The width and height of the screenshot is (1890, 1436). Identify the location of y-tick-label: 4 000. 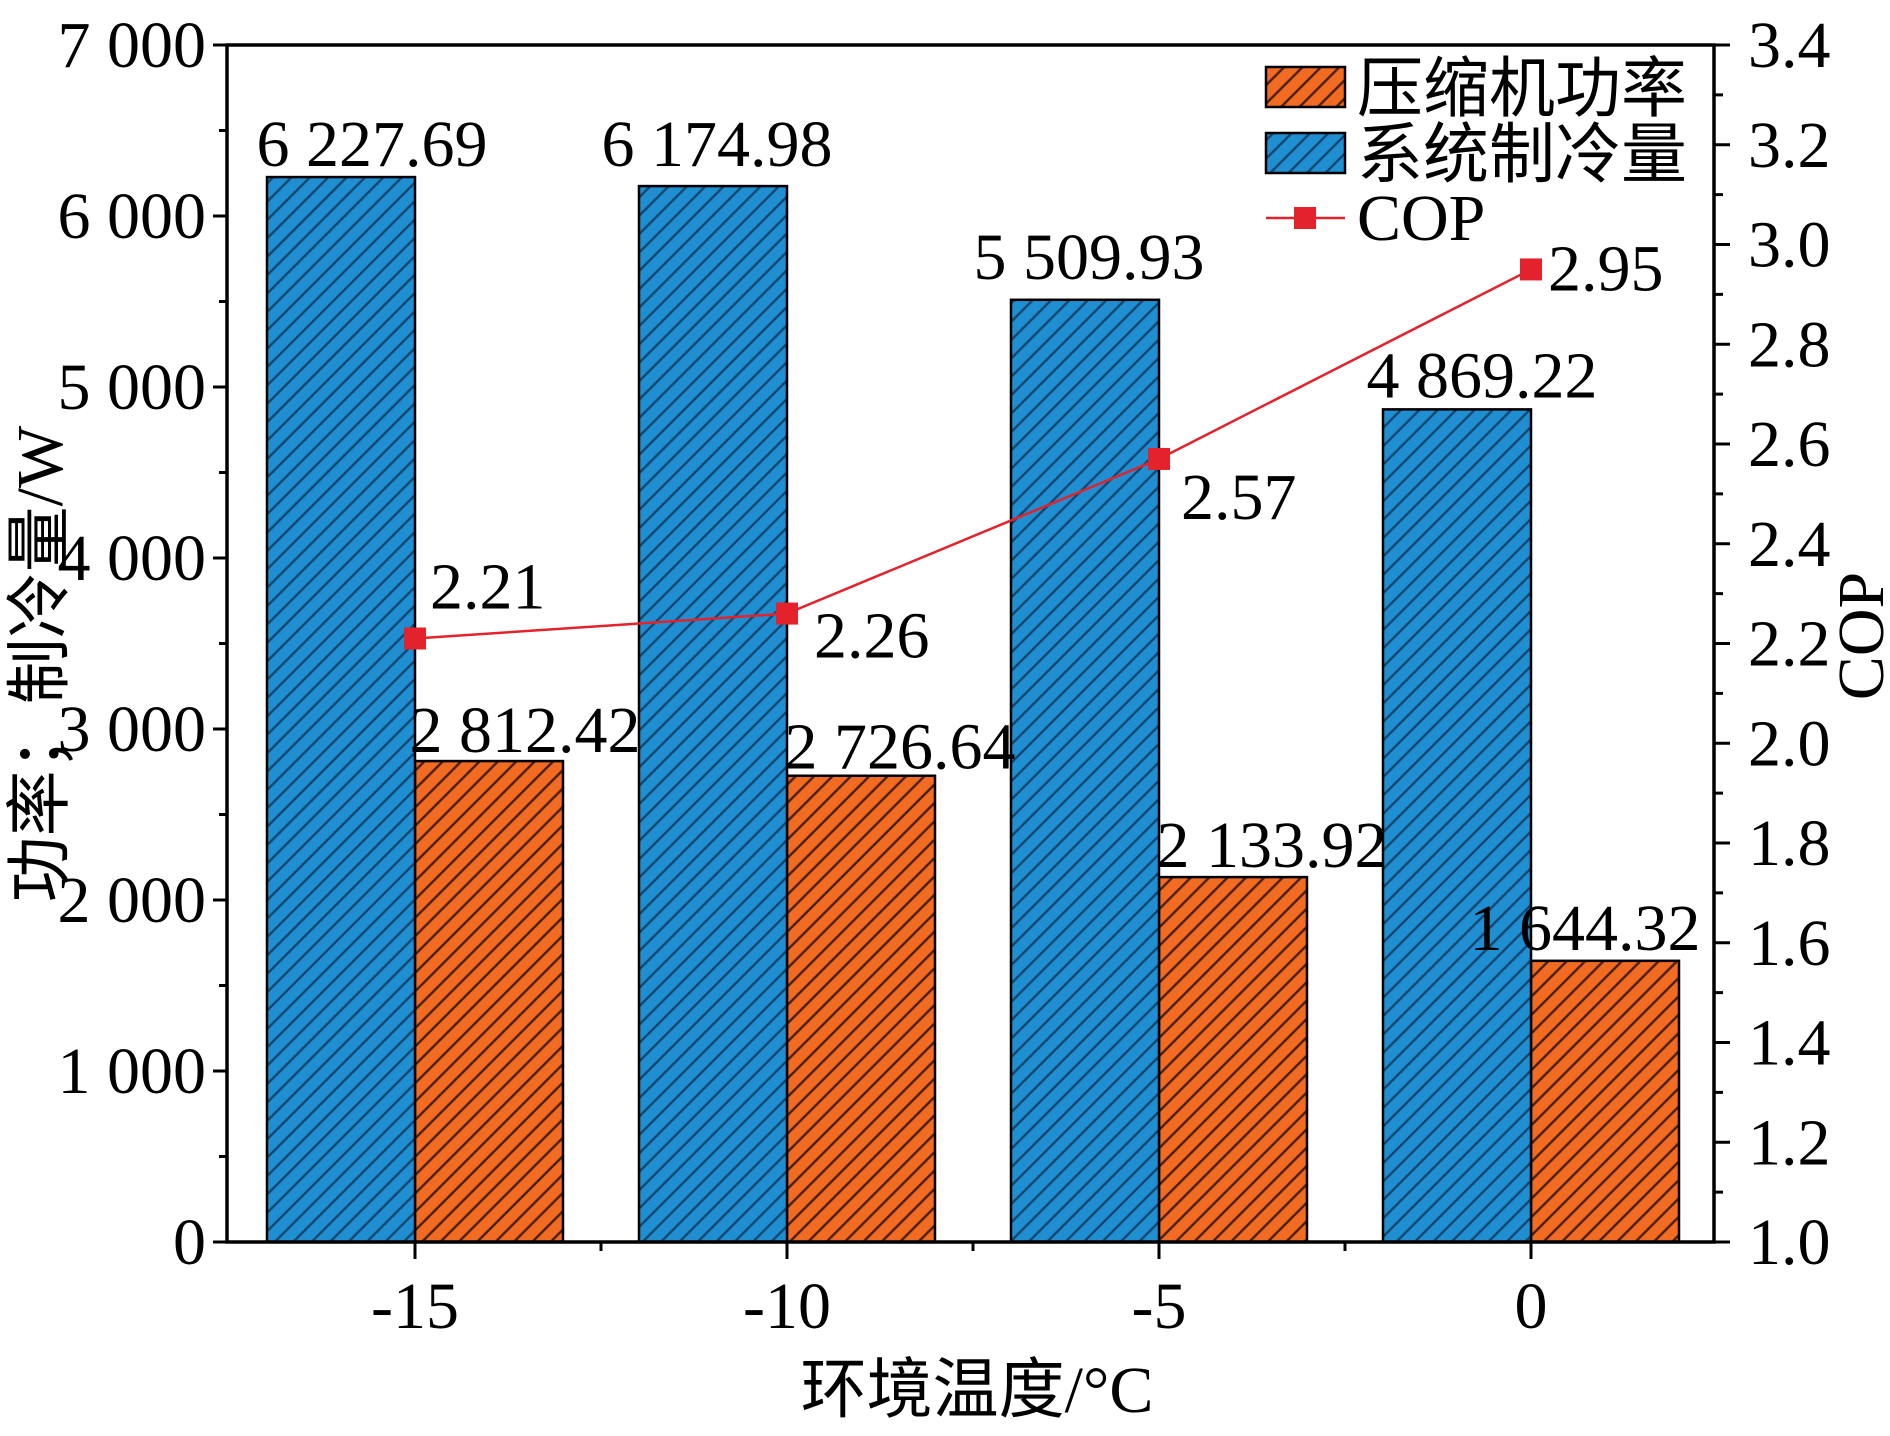
(132, 558).